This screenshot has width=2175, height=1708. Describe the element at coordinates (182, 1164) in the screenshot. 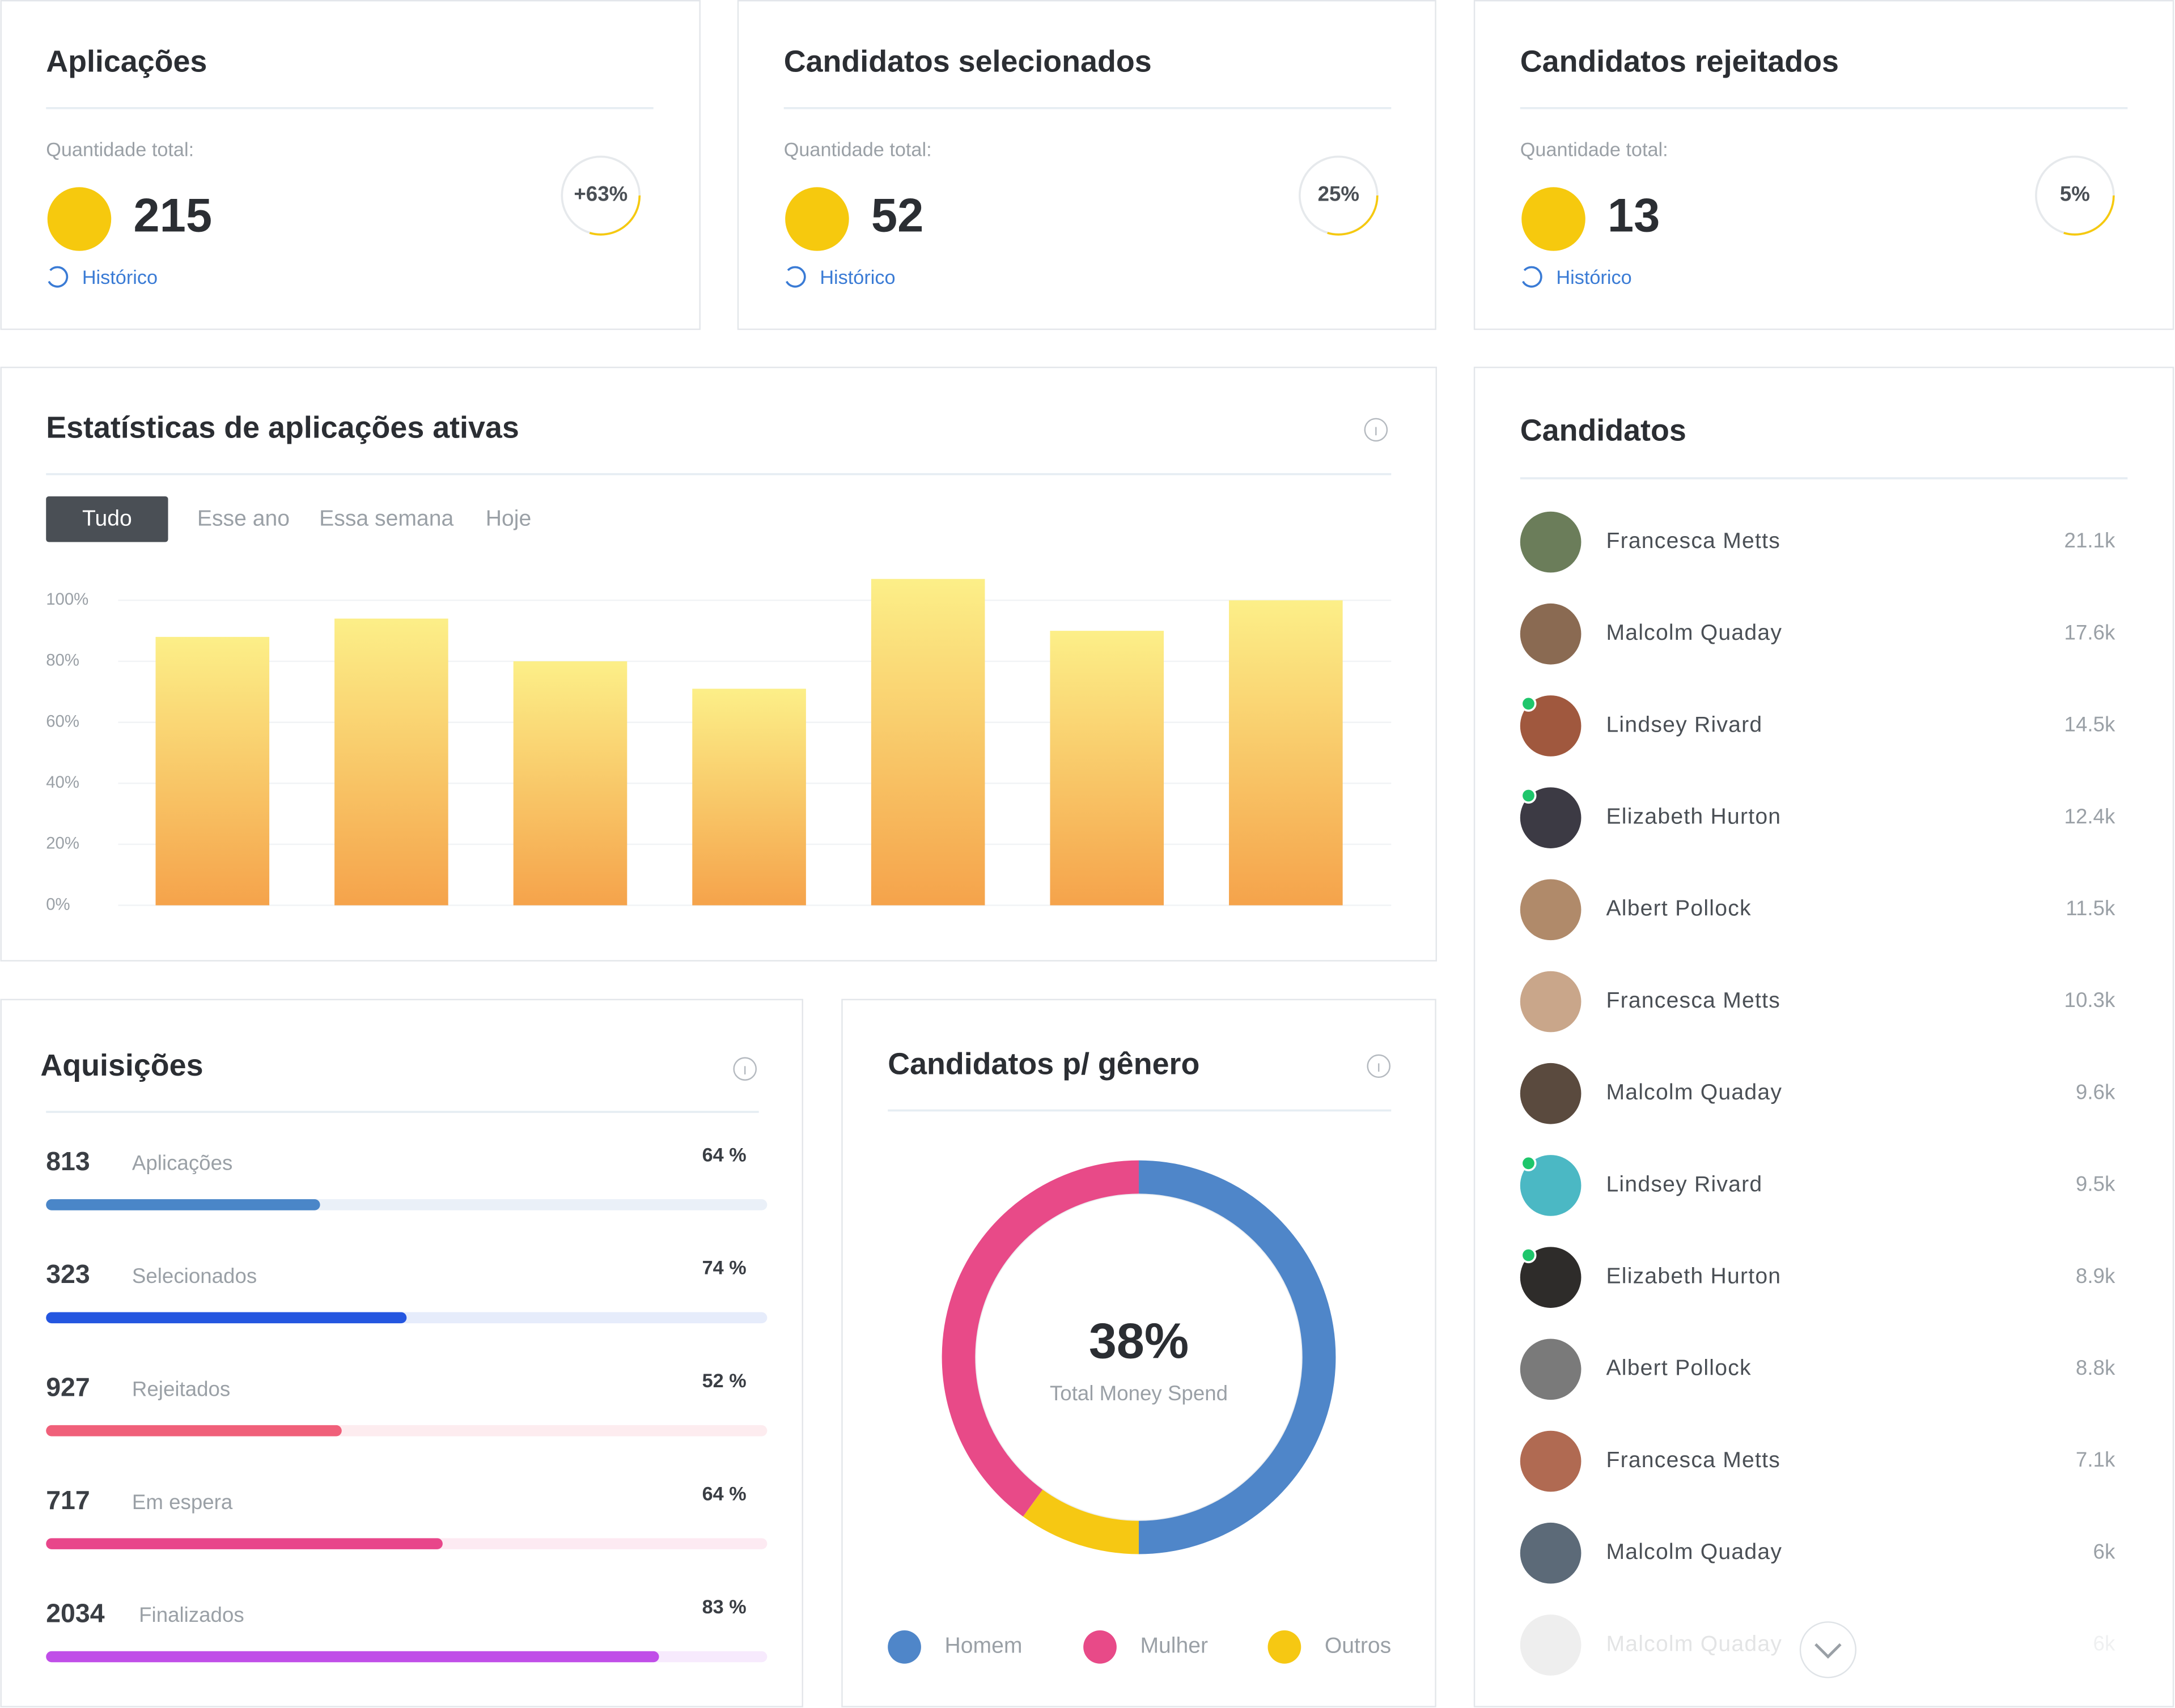

I see `acq-label: Aplicações` at that location.